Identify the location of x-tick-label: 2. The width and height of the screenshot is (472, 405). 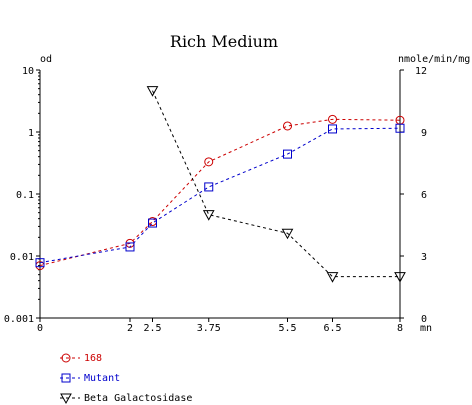
(130, 328).